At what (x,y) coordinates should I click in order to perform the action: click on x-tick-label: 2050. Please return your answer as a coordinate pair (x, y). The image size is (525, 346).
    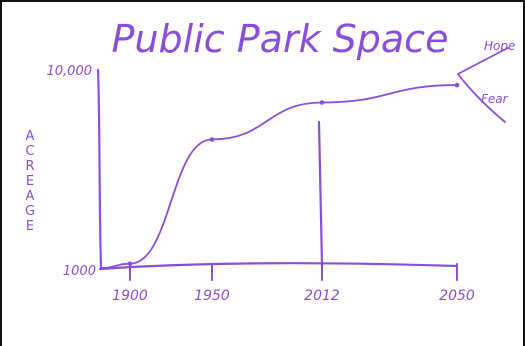
    Looking at the image, I should click on (457, 296).